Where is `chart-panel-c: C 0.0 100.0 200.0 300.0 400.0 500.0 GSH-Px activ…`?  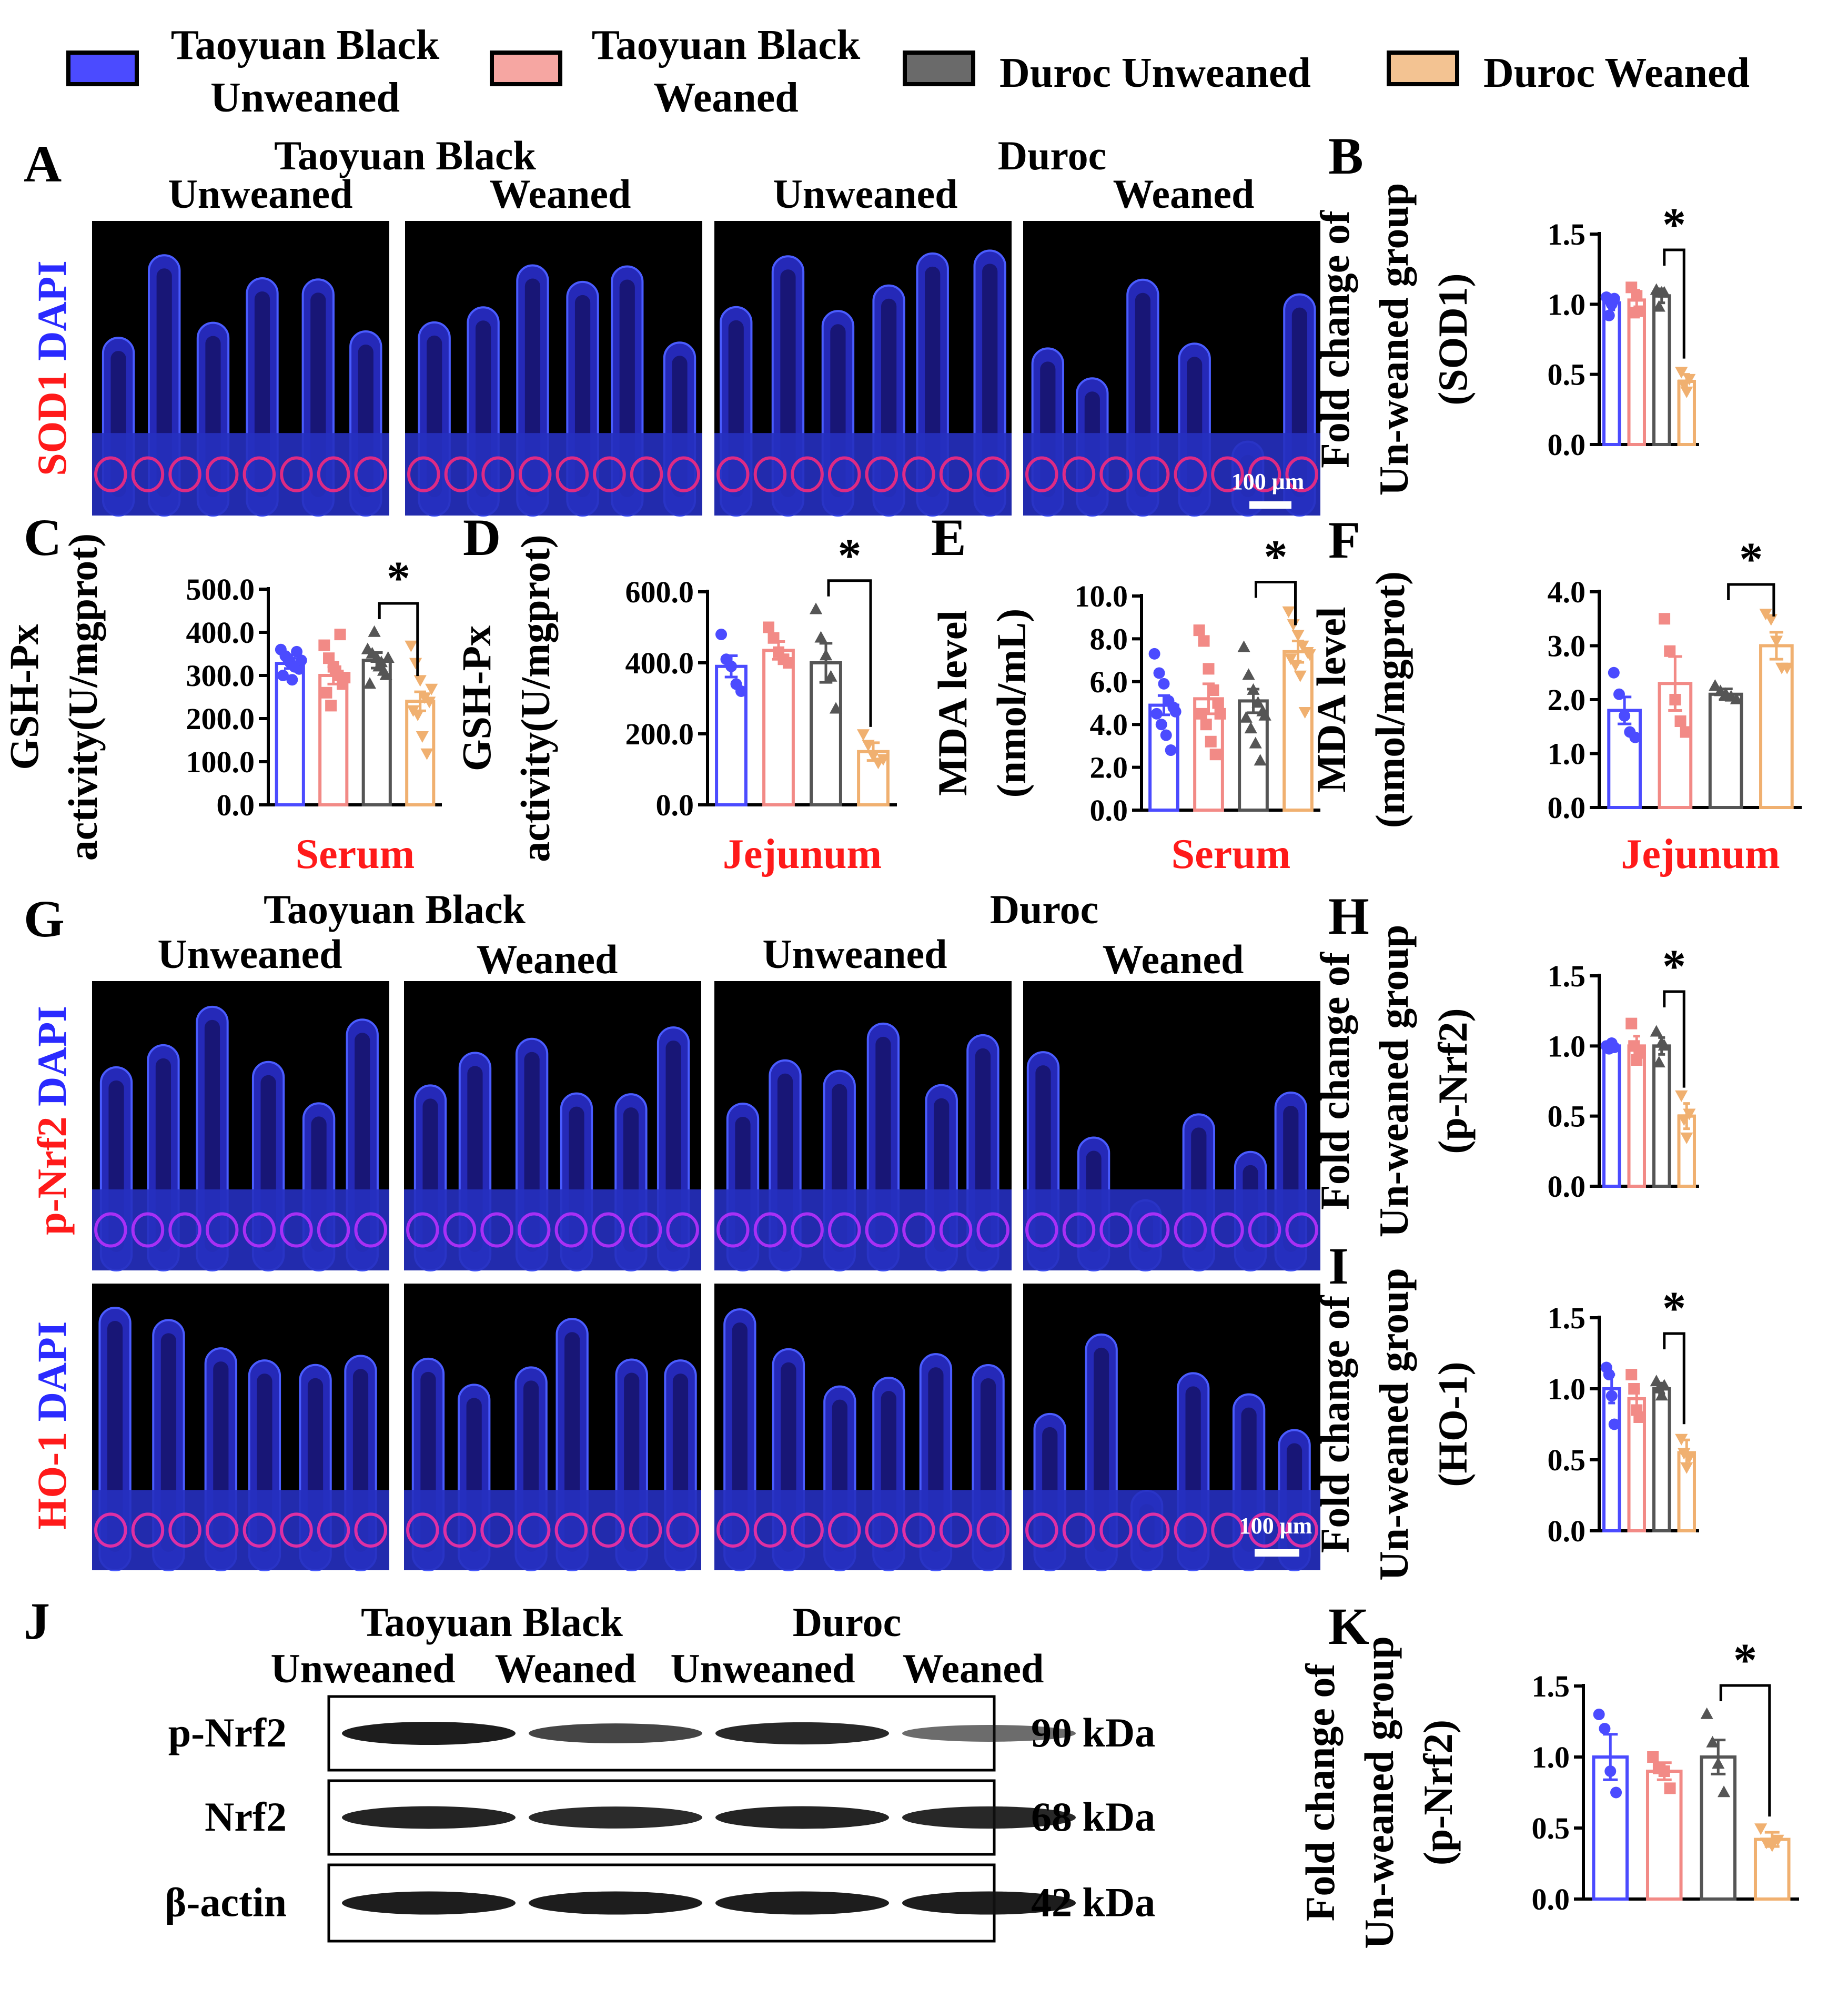
chart-panel-c: C 0.0 100.0 200.0 300.0 400.0 500.0 GSH-Px activ… is located at coordinates (222, 692).